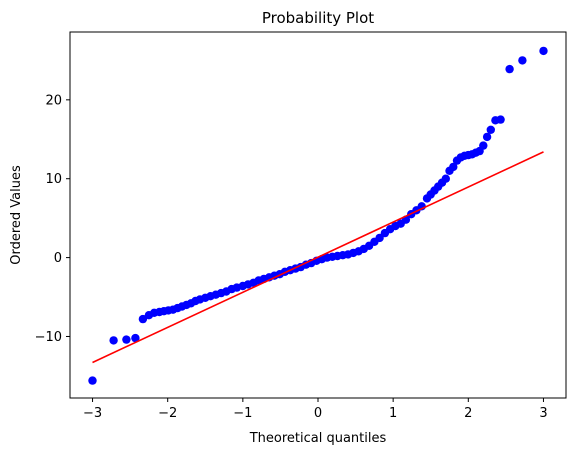 The image size is (574, 455). Describe the element at coordinates (48, 337) in the screenshot. I see `y-tick-label: −10` at that location.